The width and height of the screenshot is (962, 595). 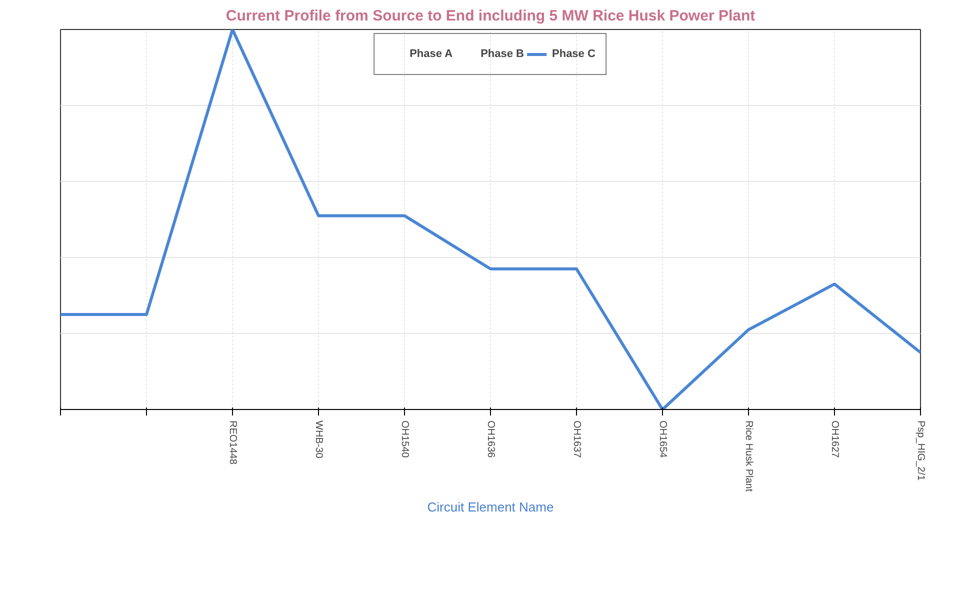 What do you see at coordinates (490, 439) in the screenshot?
I see `x-tick-label: OH1636` at bounding box center [490, 439].